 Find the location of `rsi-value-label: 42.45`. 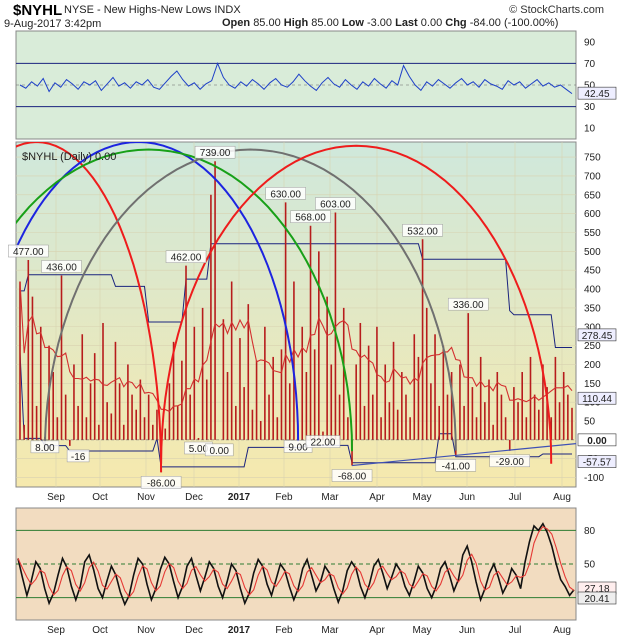

rsi-value-label: 42.45 is located at coordinates (596, 94).